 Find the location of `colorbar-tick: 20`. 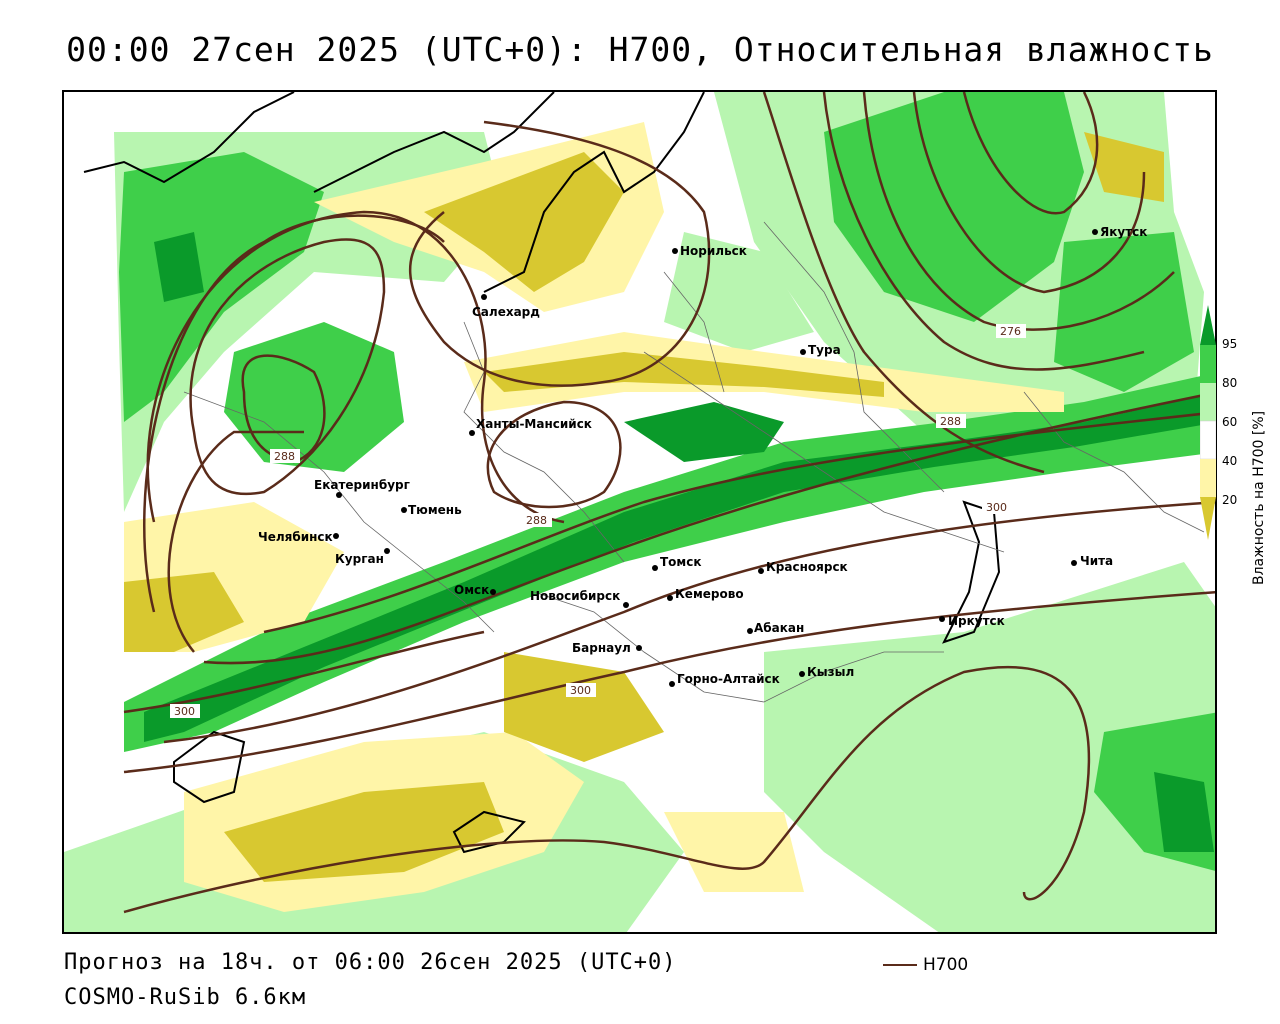

colorbar-tick: 20 is located at coordinates (1230, 500).